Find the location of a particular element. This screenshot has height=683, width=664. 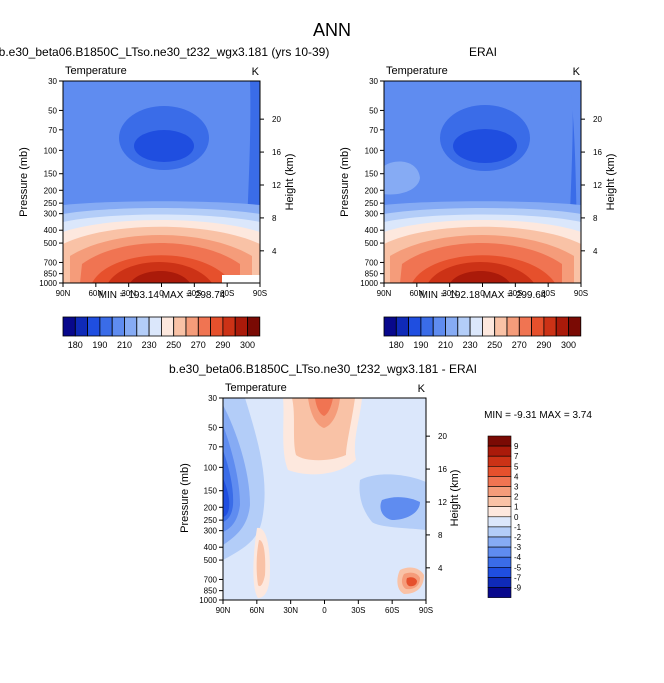

diff-colorbar-label: 0 is located at coordinates (516, 517).